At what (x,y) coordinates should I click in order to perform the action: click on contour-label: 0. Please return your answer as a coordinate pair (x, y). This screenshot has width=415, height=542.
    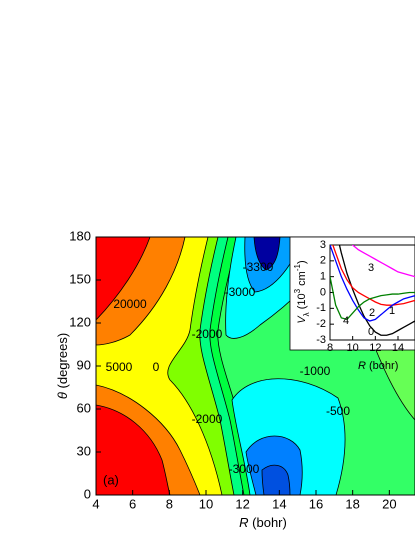
    Looking at the image, I should click on (156, 367).